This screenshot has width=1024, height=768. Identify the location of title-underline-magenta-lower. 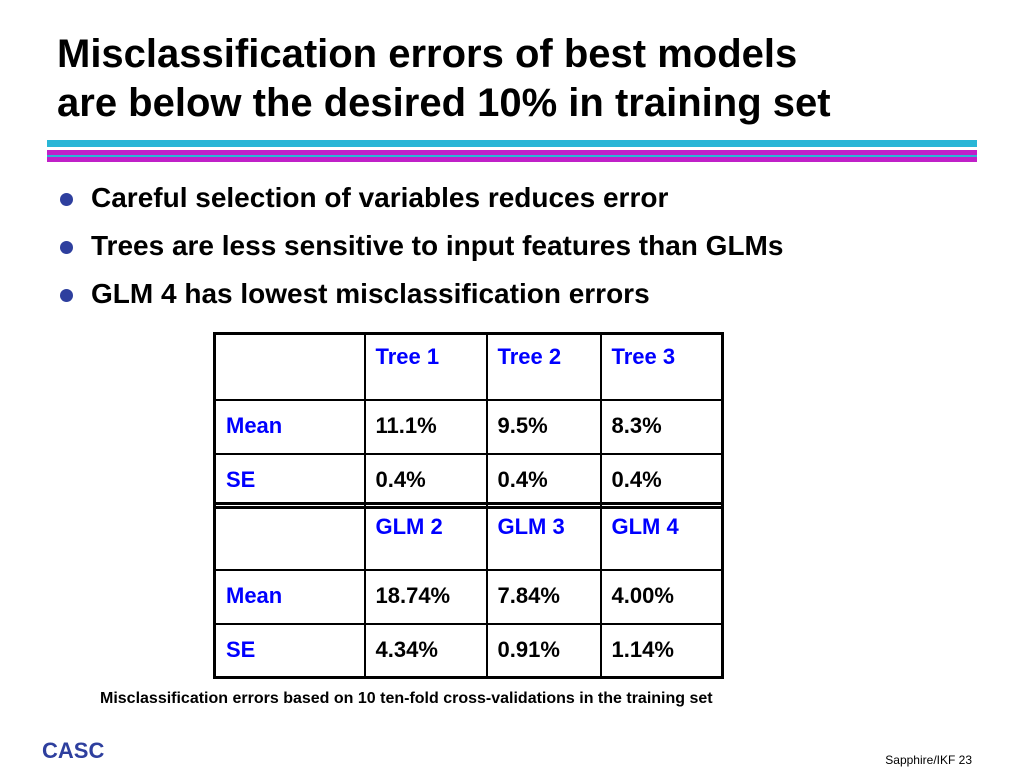
(512, 159).